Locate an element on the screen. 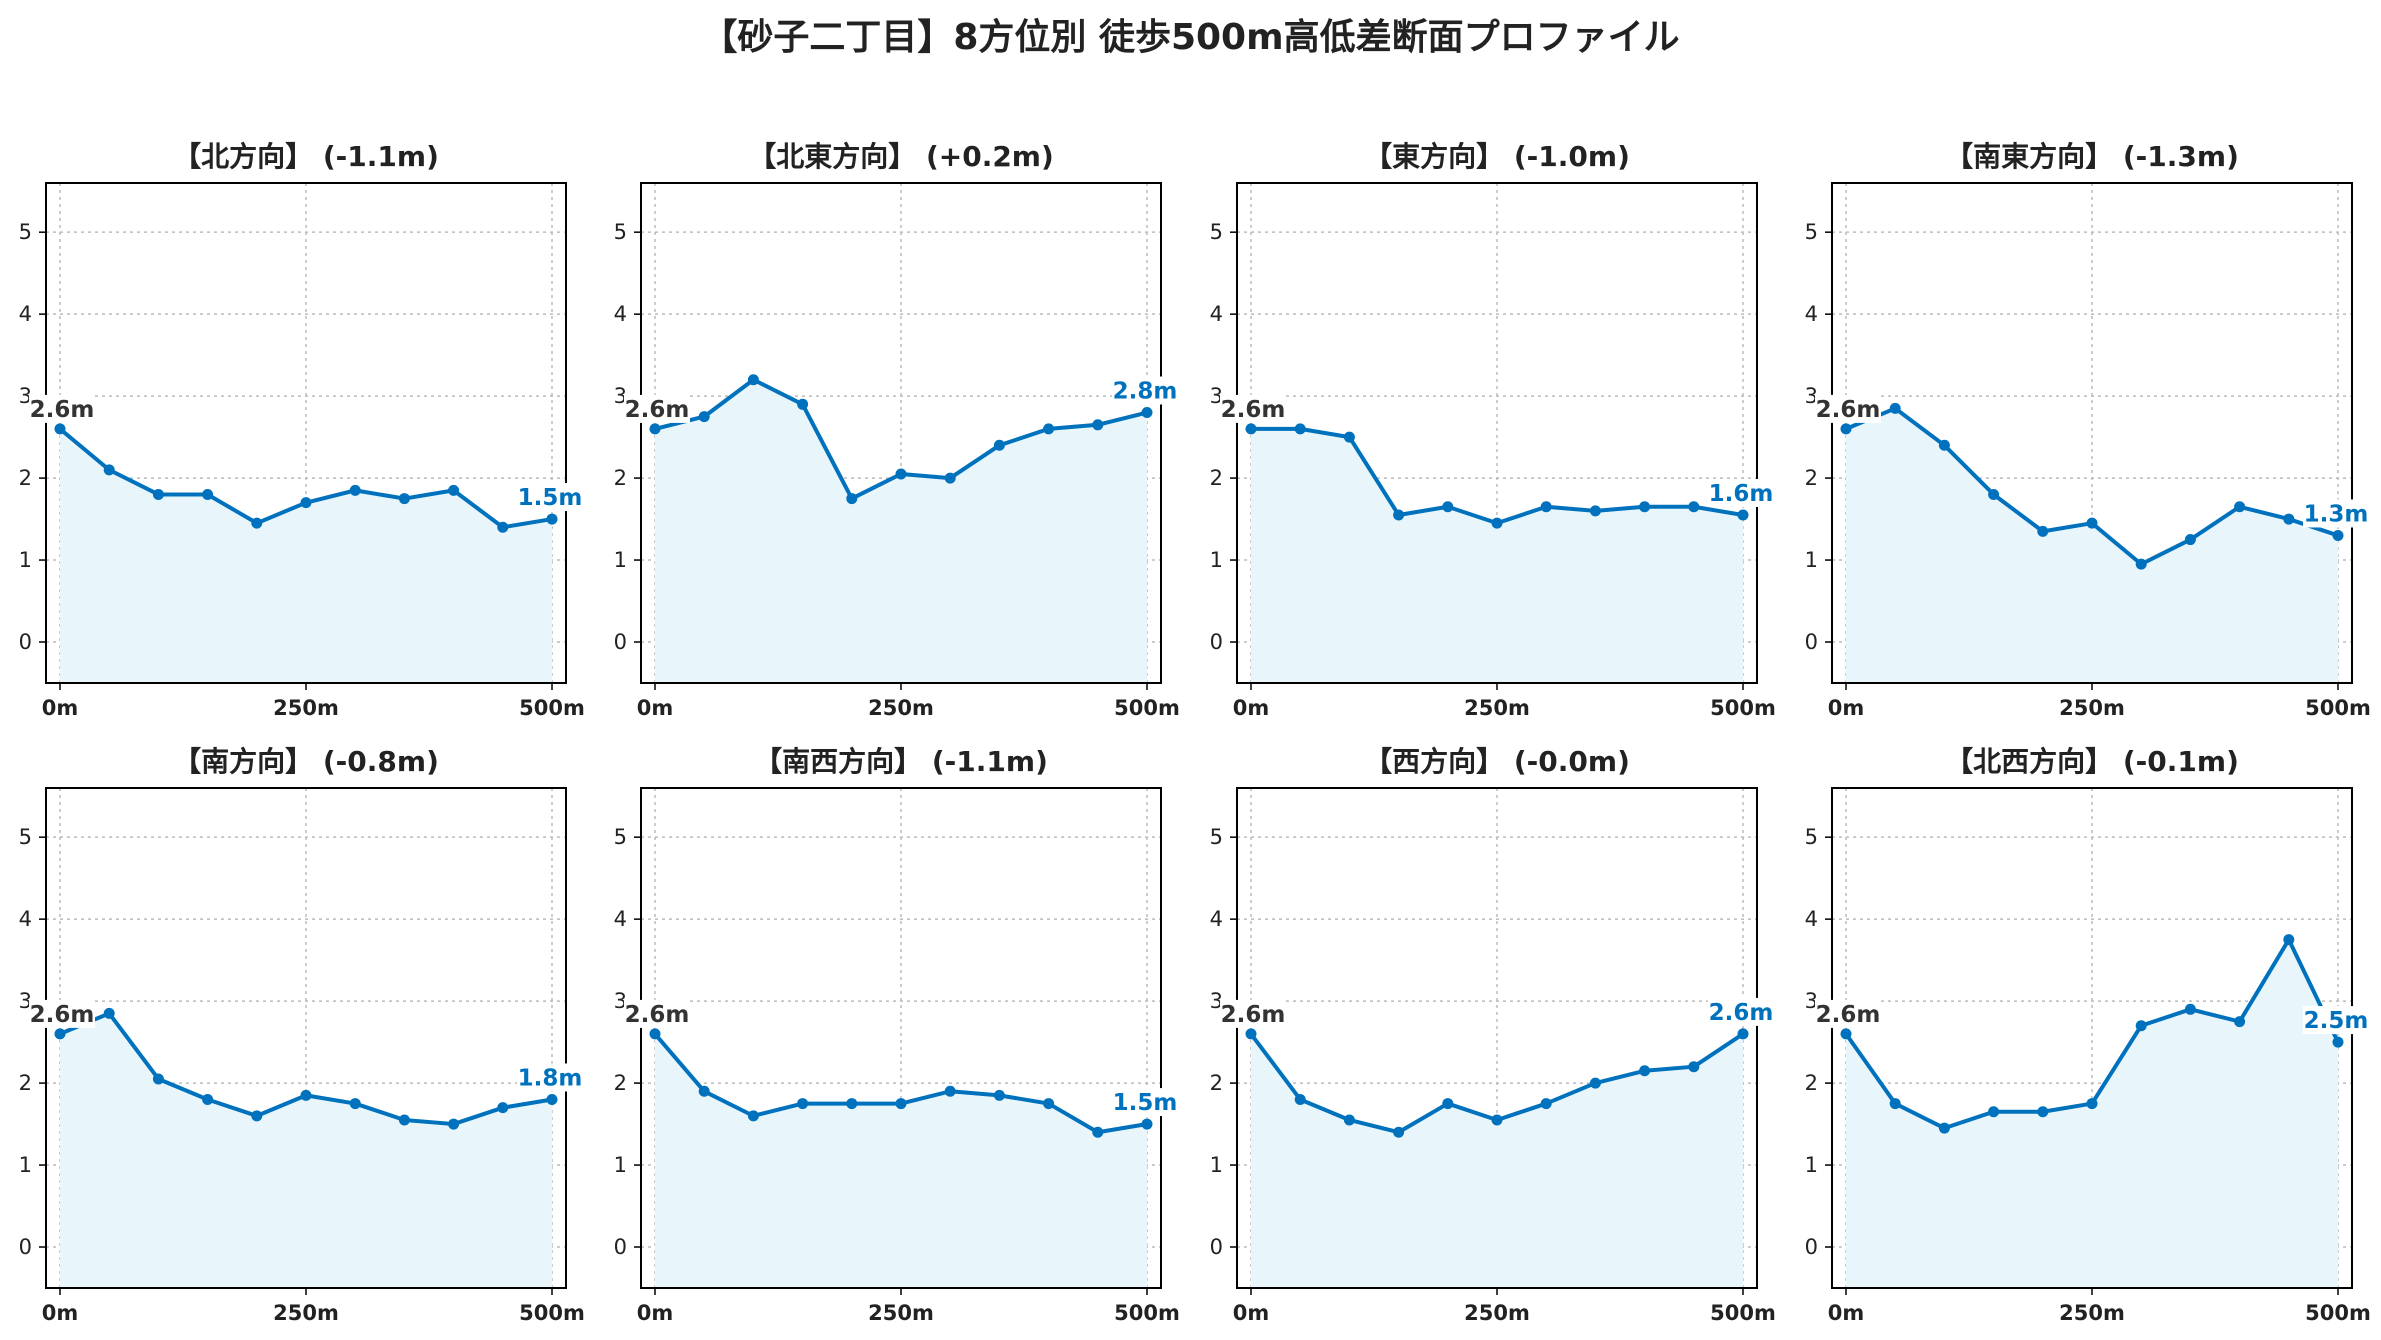 This screenshot has width=2381, height=1340. panel-title: 【西方向】 (-0.0m) is located at coordinates (1497, 761).